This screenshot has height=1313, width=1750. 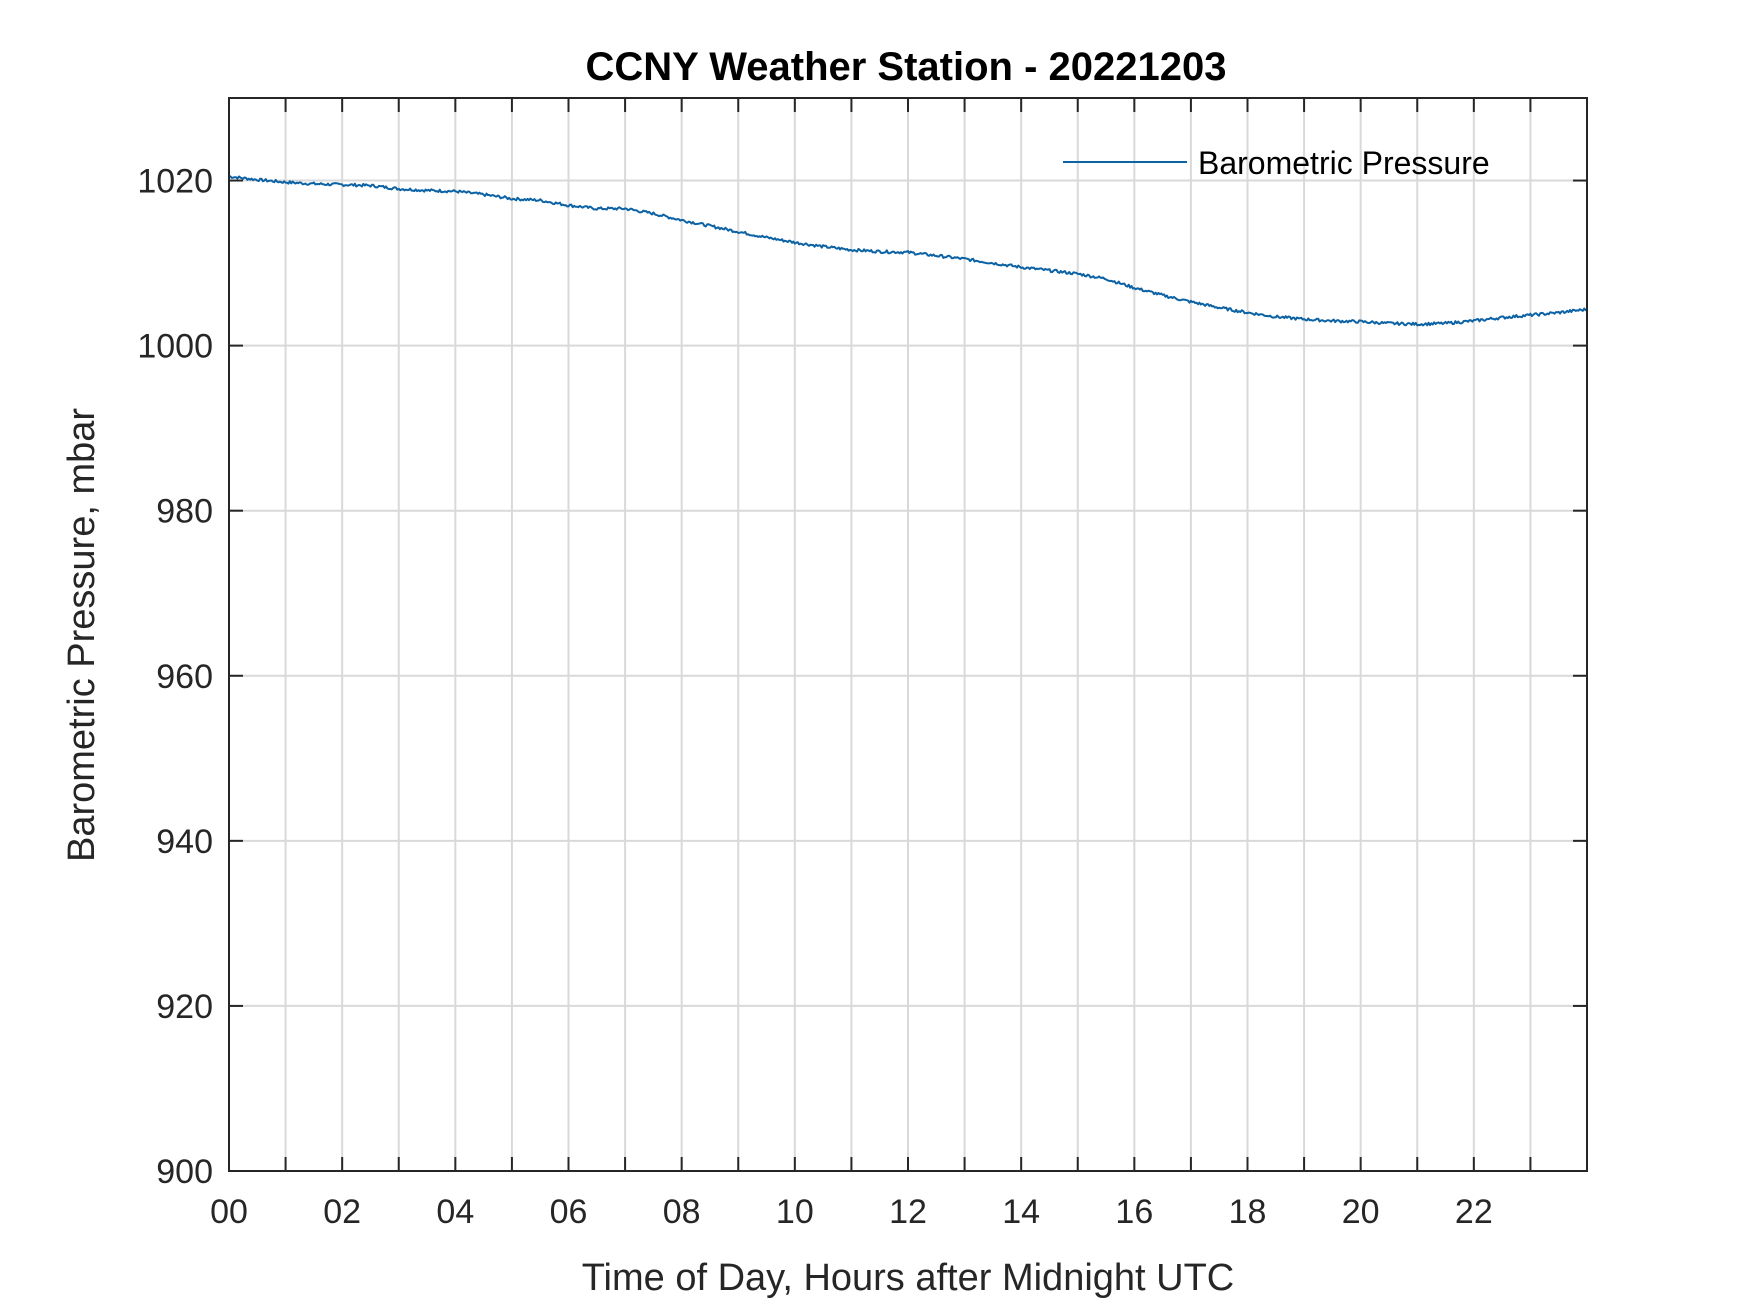 What do you see at coordinates (851, 1212) in the screenshot?
I see `x-tick-labels: 00 02 04 06 08 10 12 14 16 18 20 22` at bounding box center [851, 1212].